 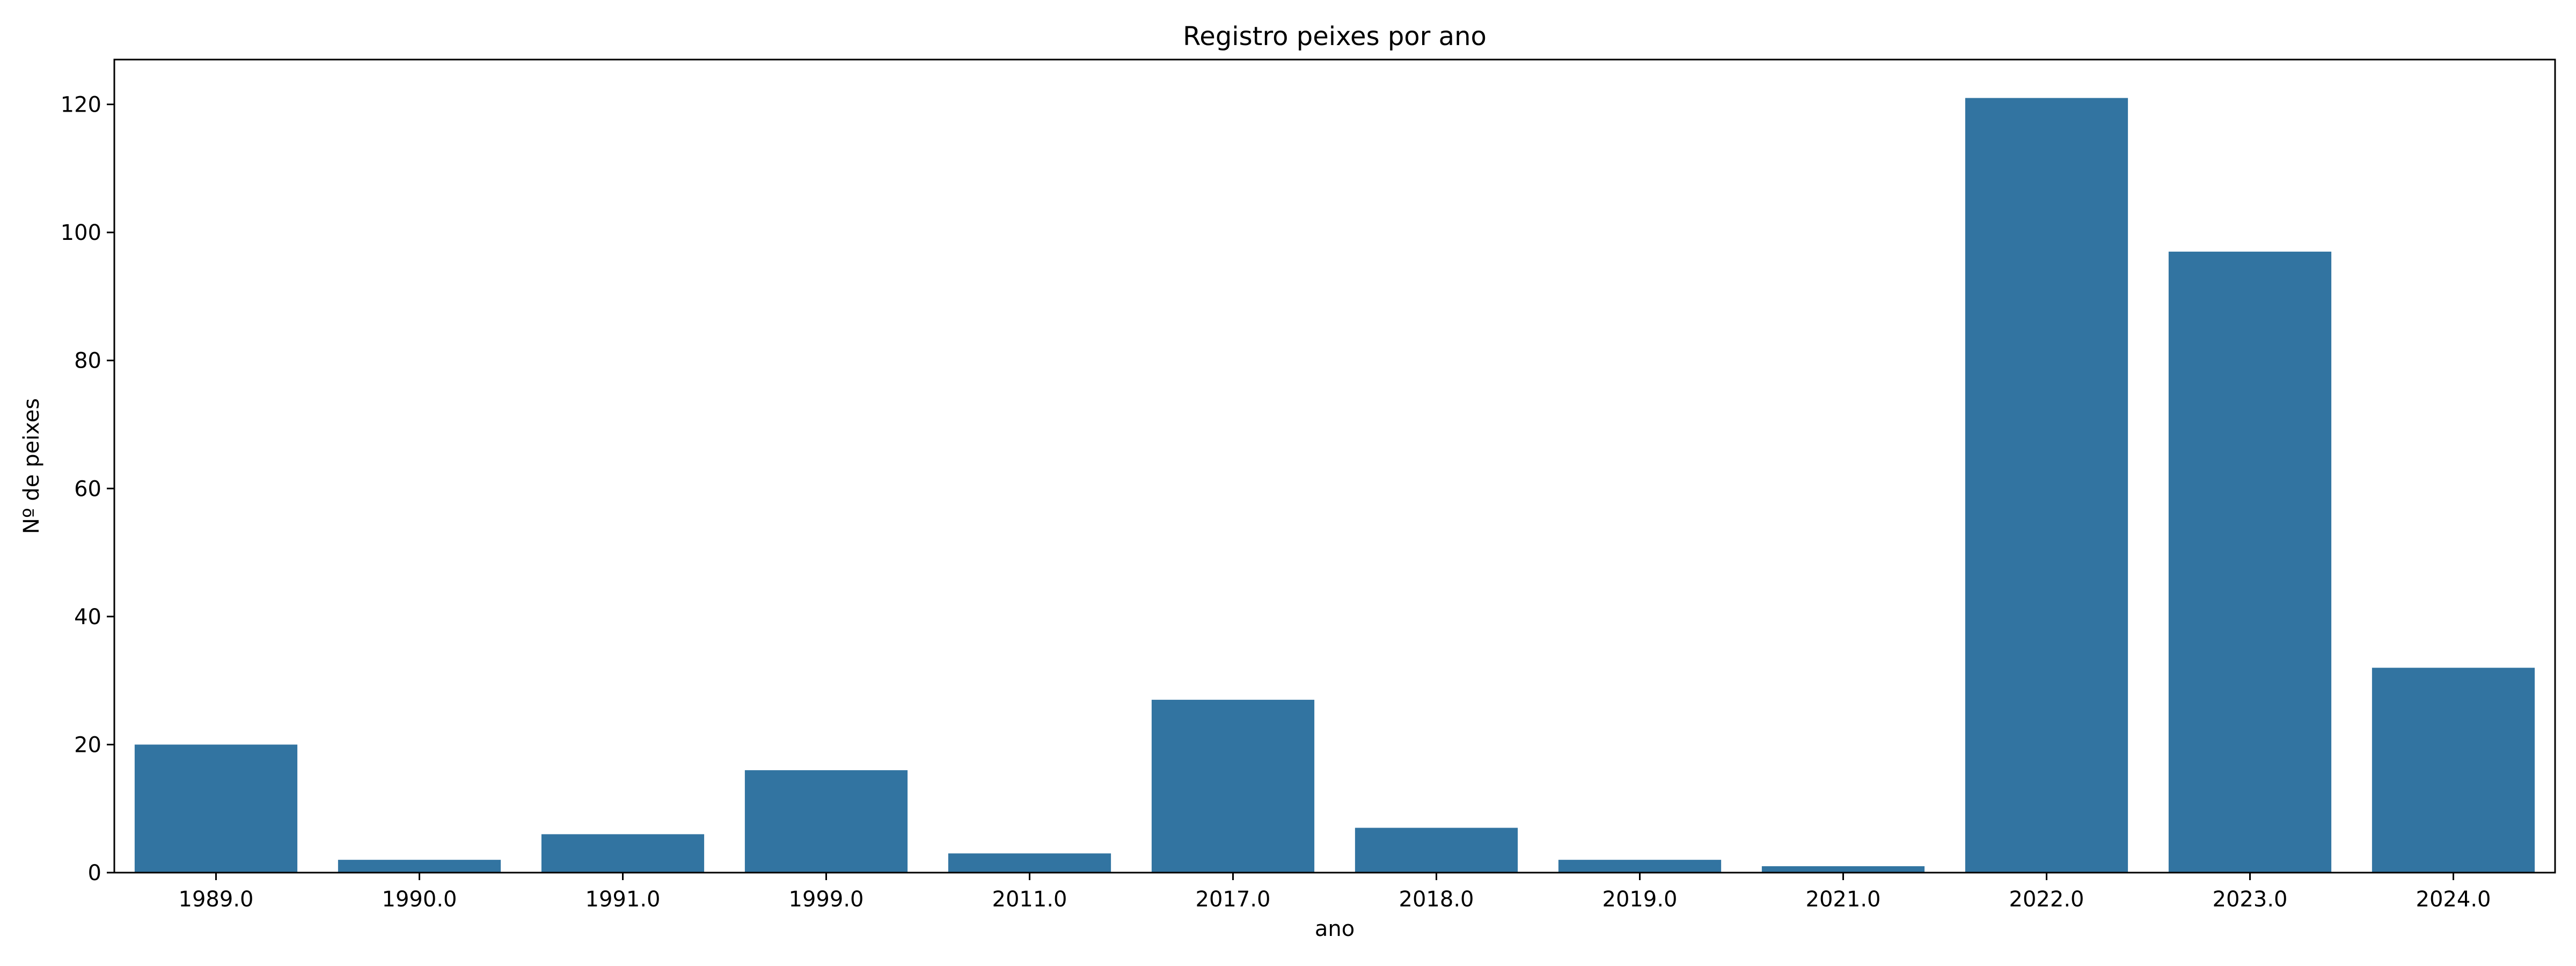 I want to click on x-tick-label: 2024.0, so click(x=2453, y=899).